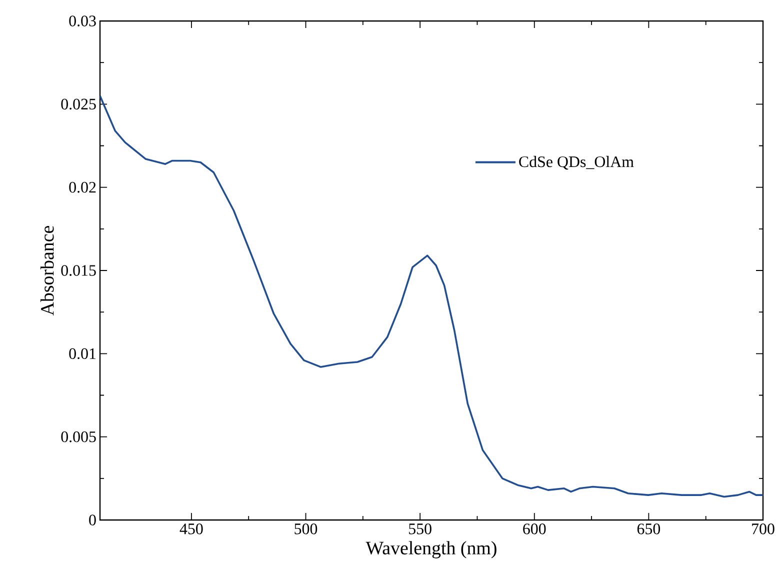 This screenshot has height=586, width=783. I want to click on y-tick-label: 0.03, so click(82, 21).